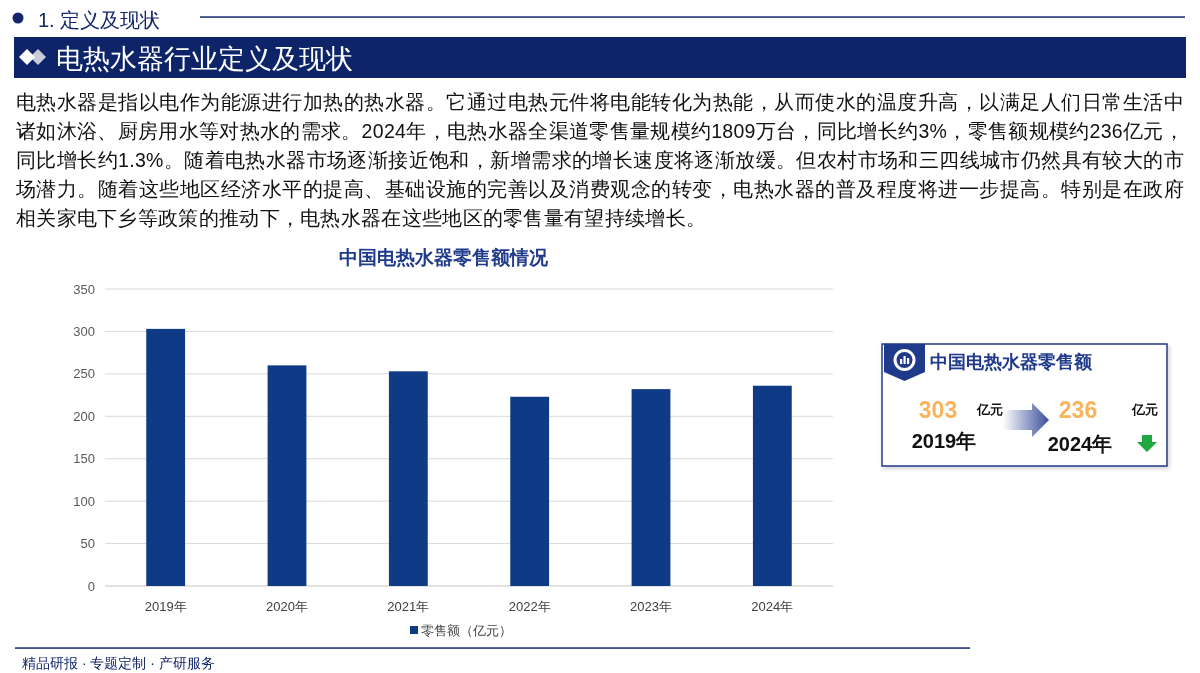  Describe the element at coordinates (651, 606) in the screenshot. I see `x-tick-label: 2023年` at that location.